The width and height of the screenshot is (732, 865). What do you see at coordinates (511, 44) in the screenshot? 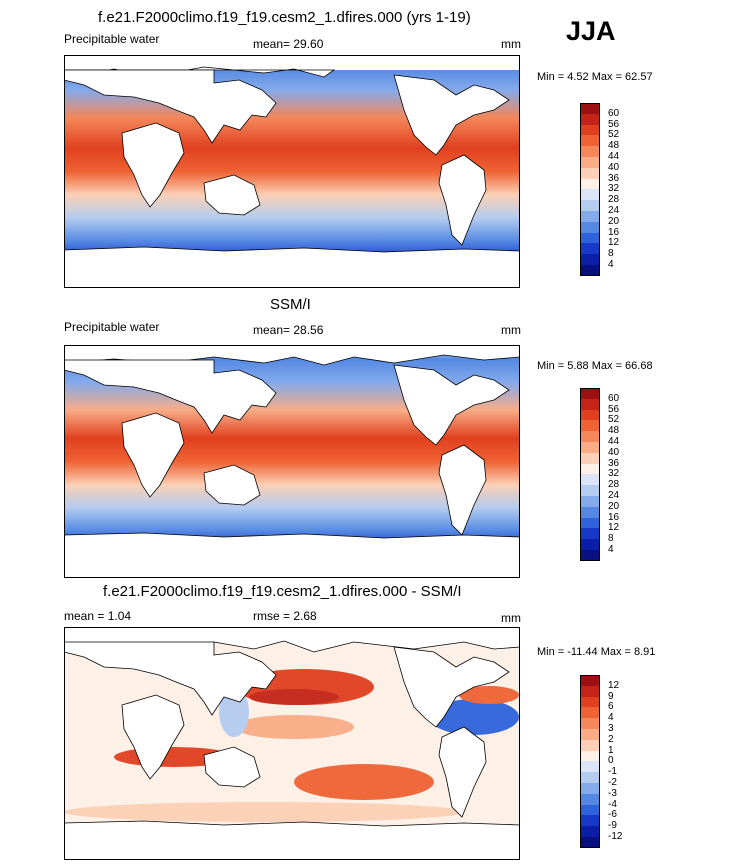
I see `panel-1-units: mm` at bounding box center [511, 44].